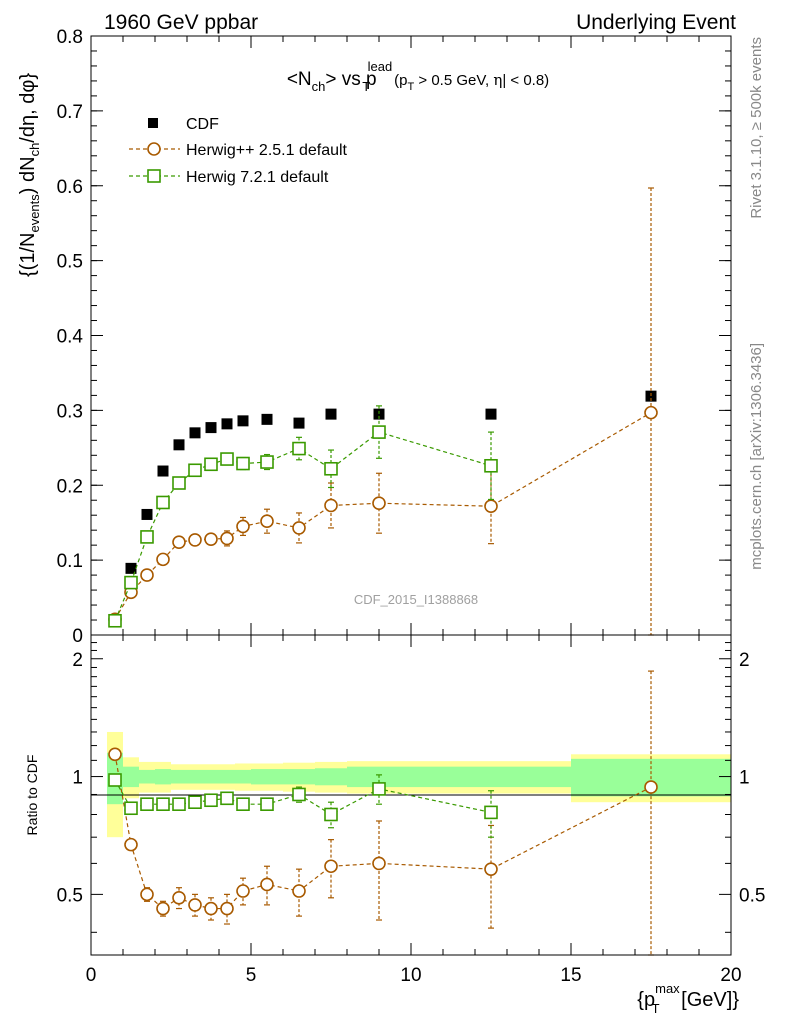  What do you see at coordinates (70, 337) in the screenshot?
I see `main-y-tick-label: 0.4` at bounding box center [70, 337].